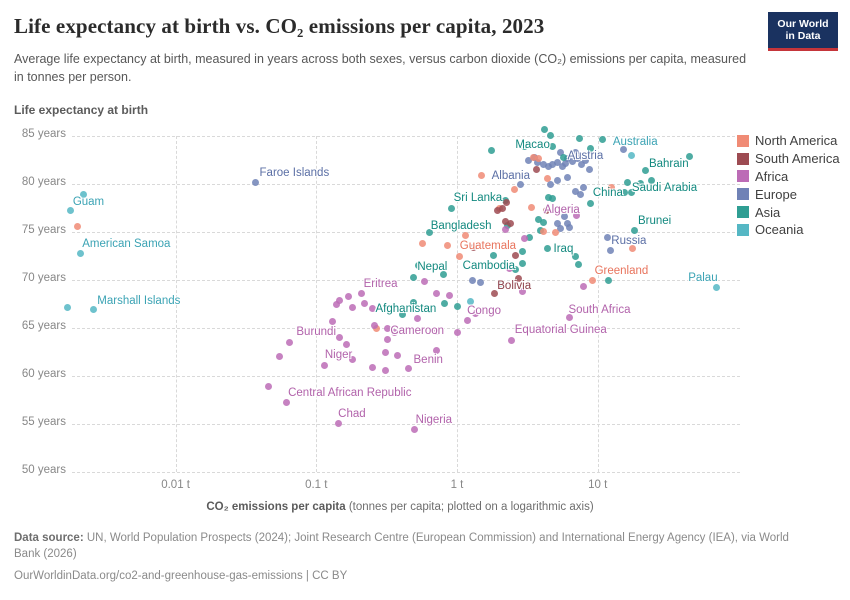 The height and width of the screenshot is (600, 850). I want to click on scatter-point-macao, so click(553, 147).